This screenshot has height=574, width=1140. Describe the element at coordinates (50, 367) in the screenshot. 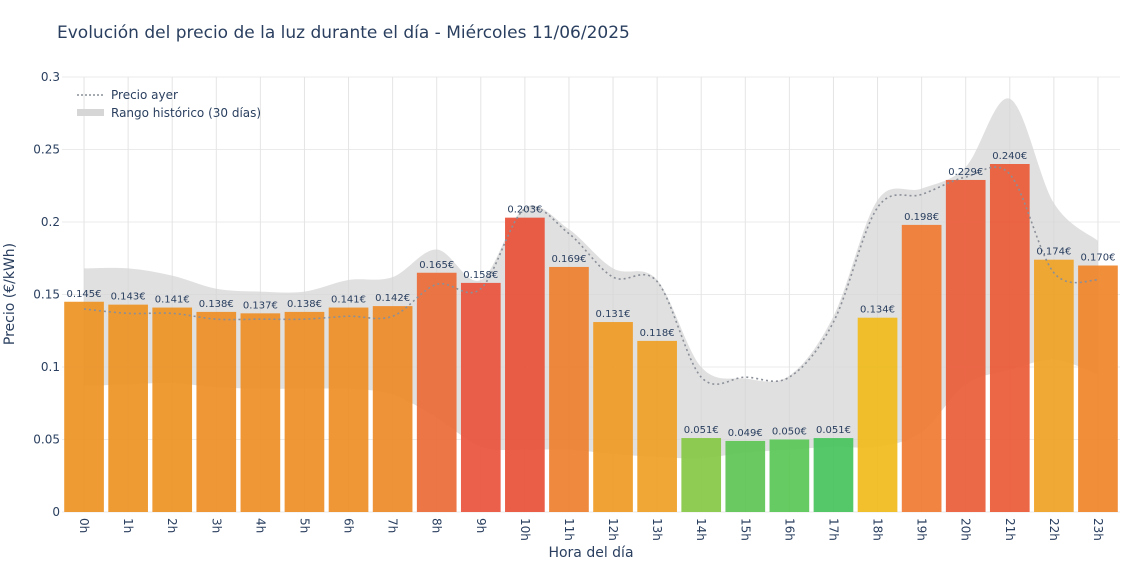

I see `y-tick-label: 0.1` at that location.